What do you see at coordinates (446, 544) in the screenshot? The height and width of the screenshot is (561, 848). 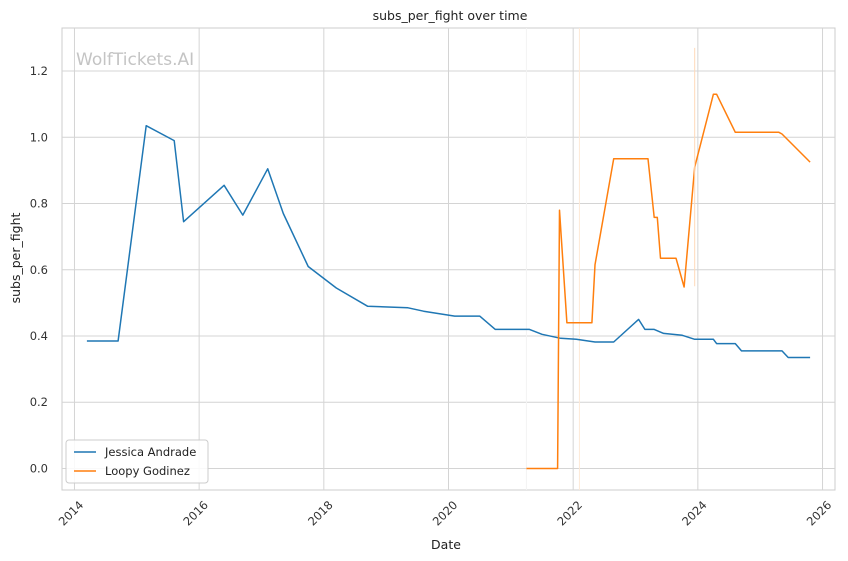 I see `x-axis-label: Date` at bounding box center [446, 544].